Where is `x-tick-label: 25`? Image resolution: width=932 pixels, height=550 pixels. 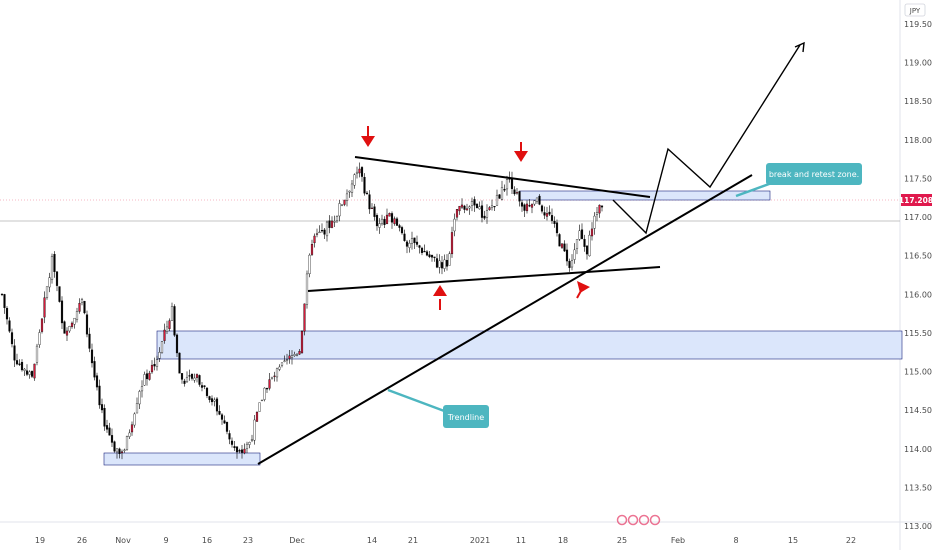
x-tick-label: 25 is located at coordinates (622, 540).